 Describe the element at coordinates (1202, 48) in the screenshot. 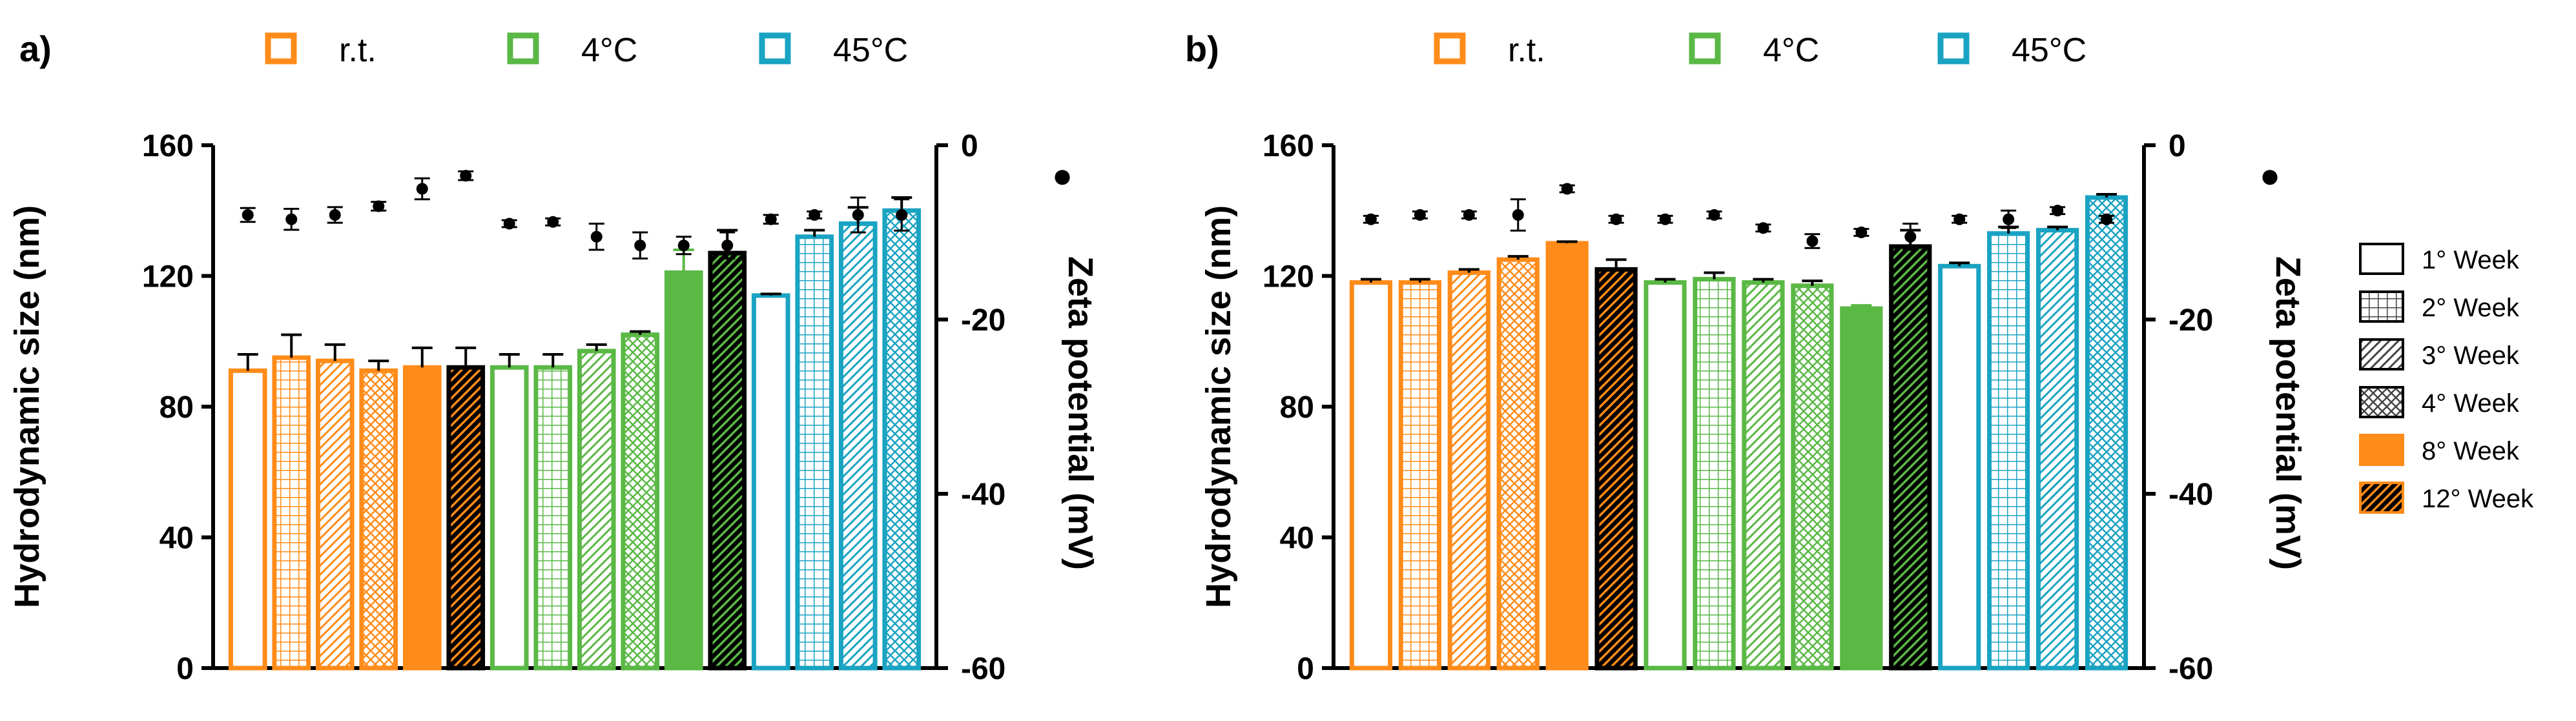

I see `panel-label: b)` at that location.